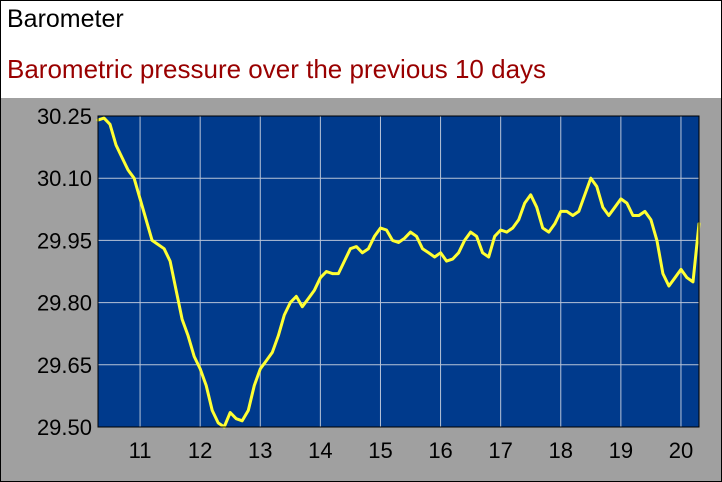 The height and width of the screenshot is (482, 722). What do you see at coordinates (500, 450) in the screenshot?
I see `x-tick-label: 17` at bounding box center [500, 450].